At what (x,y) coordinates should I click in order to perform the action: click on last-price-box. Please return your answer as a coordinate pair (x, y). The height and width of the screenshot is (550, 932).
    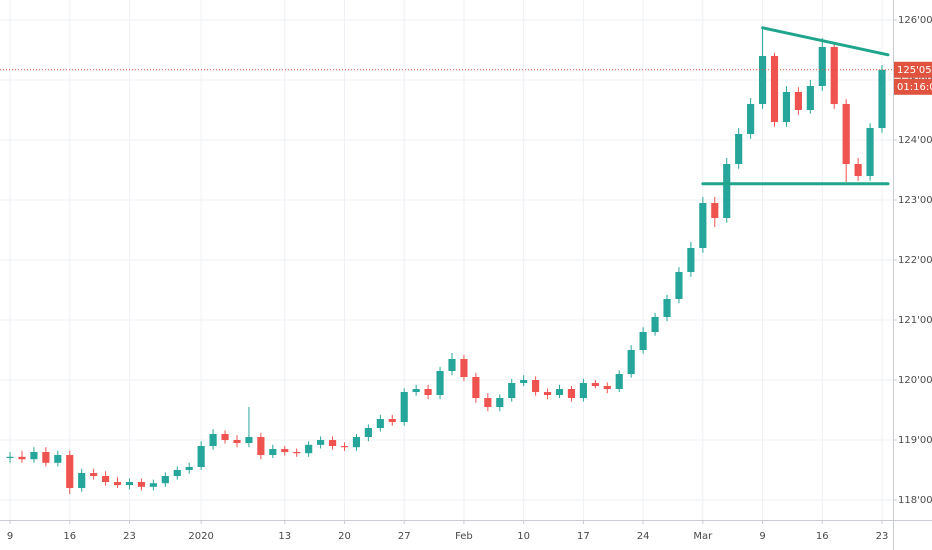
    Looking at the image, I should click on (913, 69).